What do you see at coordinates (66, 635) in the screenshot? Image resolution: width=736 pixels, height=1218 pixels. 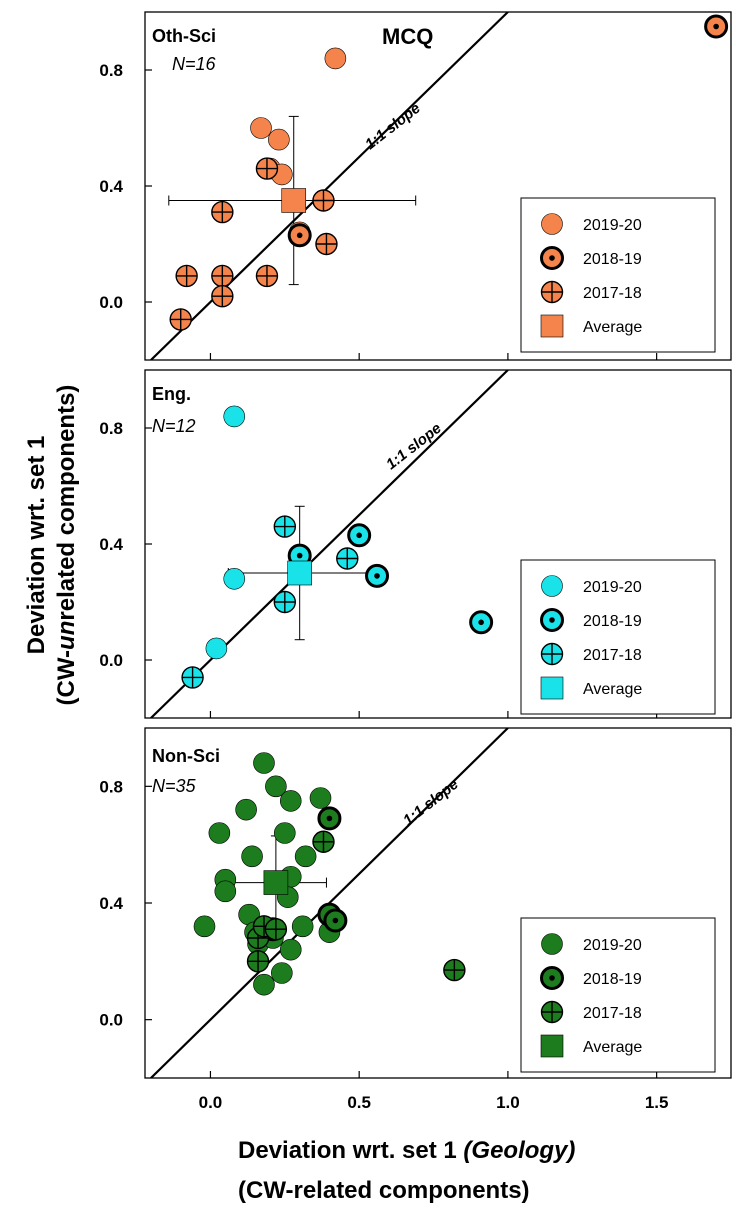 I see `y-axis-label-line2-italic: un` at bounding box center [66, 635].